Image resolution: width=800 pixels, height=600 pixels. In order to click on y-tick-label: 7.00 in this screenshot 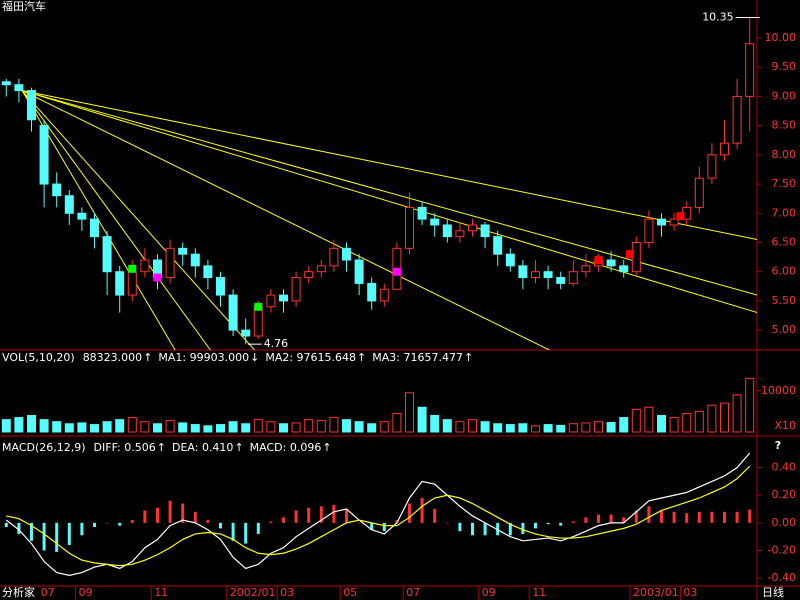, I will do `click(784, 212)`.